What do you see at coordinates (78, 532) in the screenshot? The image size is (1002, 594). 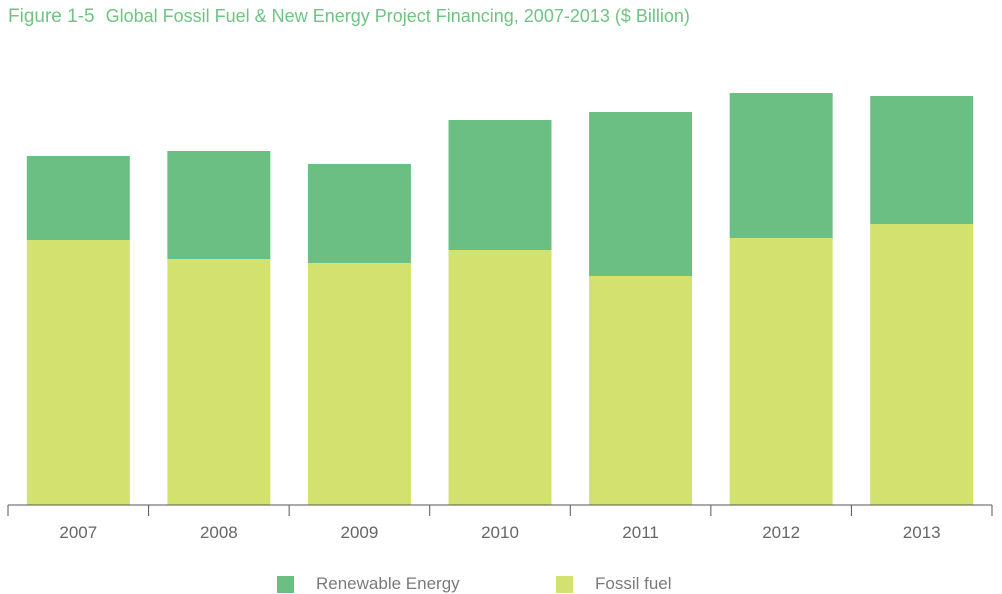 I see `x-tick-label-2007: 2007` at bounding box center [78, 532].